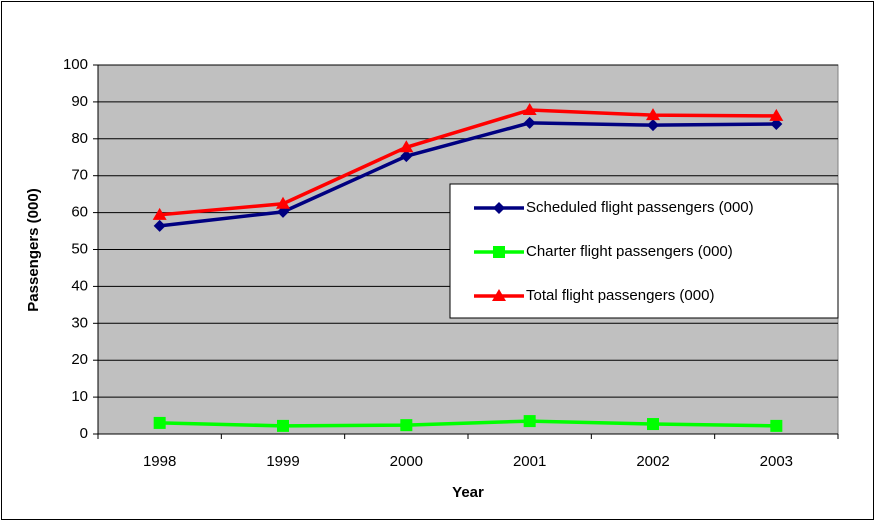  What do you see at coordinates (33, 249) in the screenshot?
I see `y-axis-title: Passengers (000)` at bounding box center [33, 249].